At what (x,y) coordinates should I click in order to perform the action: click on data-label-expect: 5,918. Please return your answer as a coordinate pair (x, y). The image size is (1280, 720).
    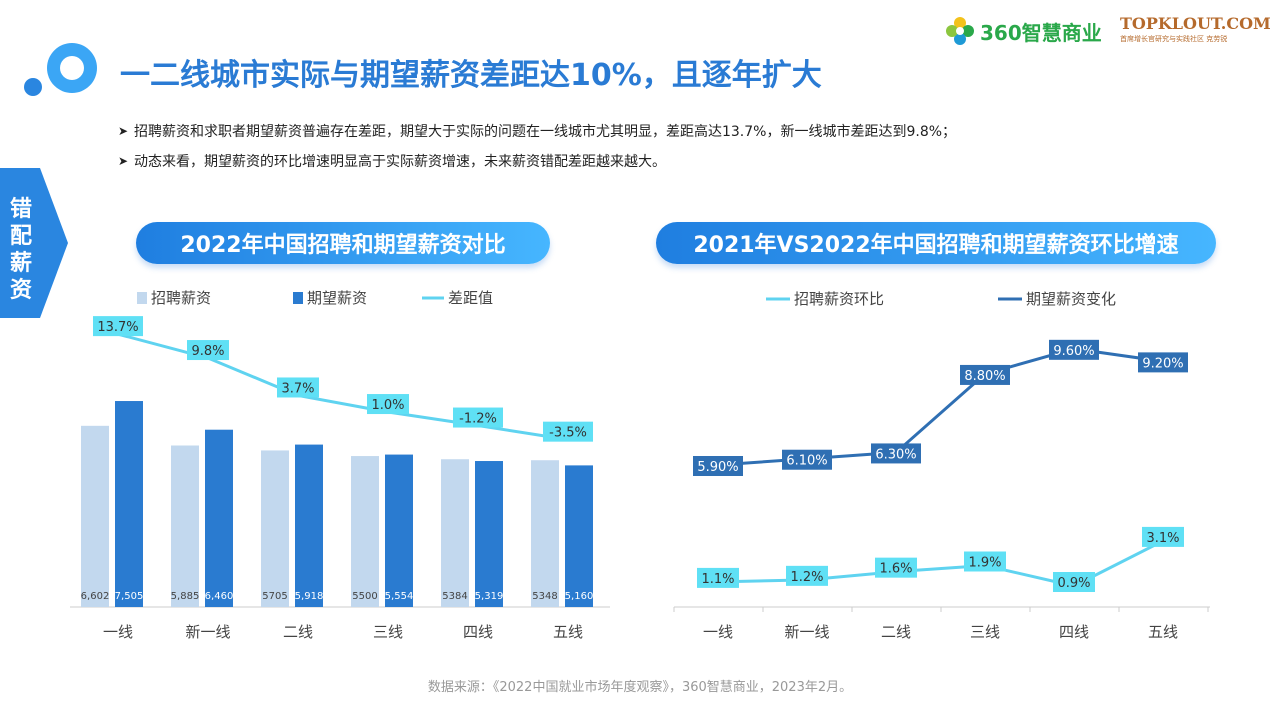
    Looking at the image, I should click on (309, 596).